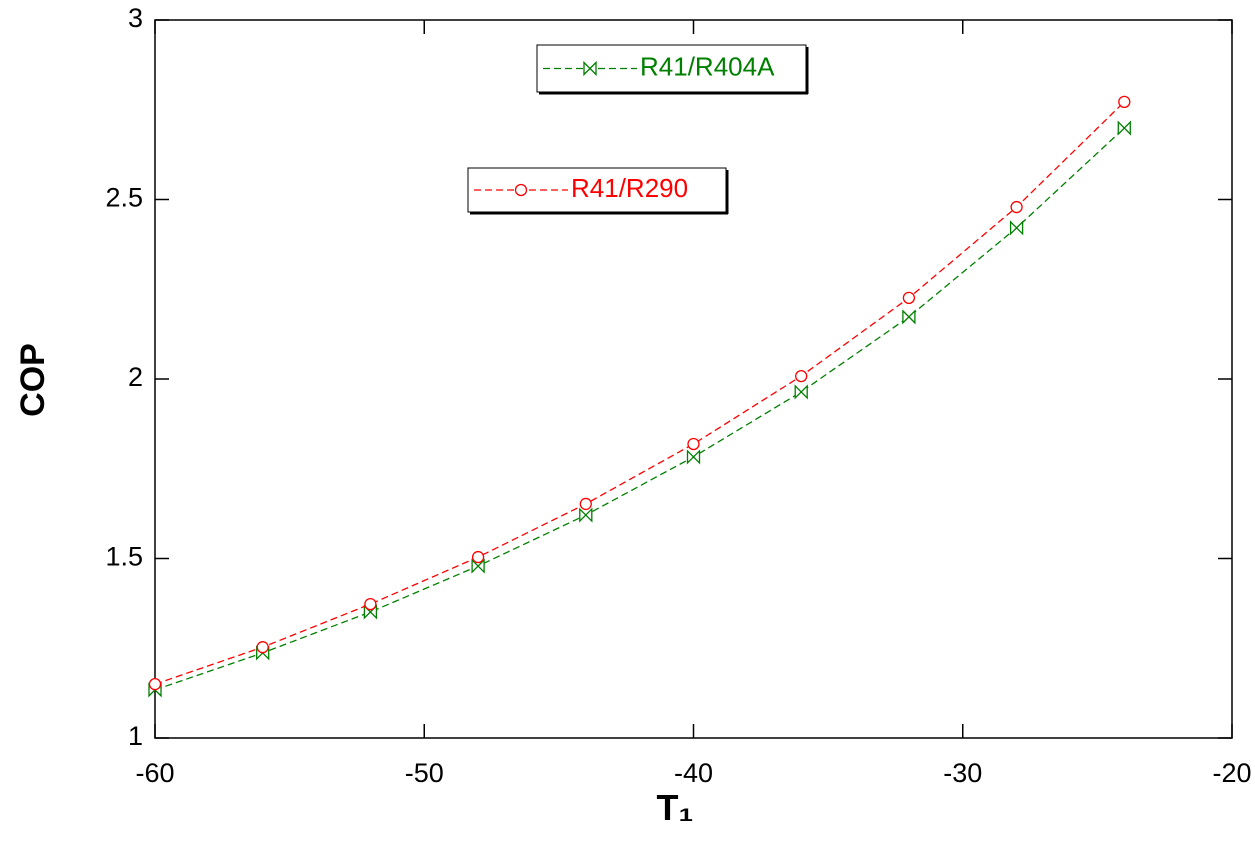 This screenshot has width=1255, height=859. Describe the element at coordinates (135, 736) in the screenshot. I see `y-tick-label: 1` at that location.